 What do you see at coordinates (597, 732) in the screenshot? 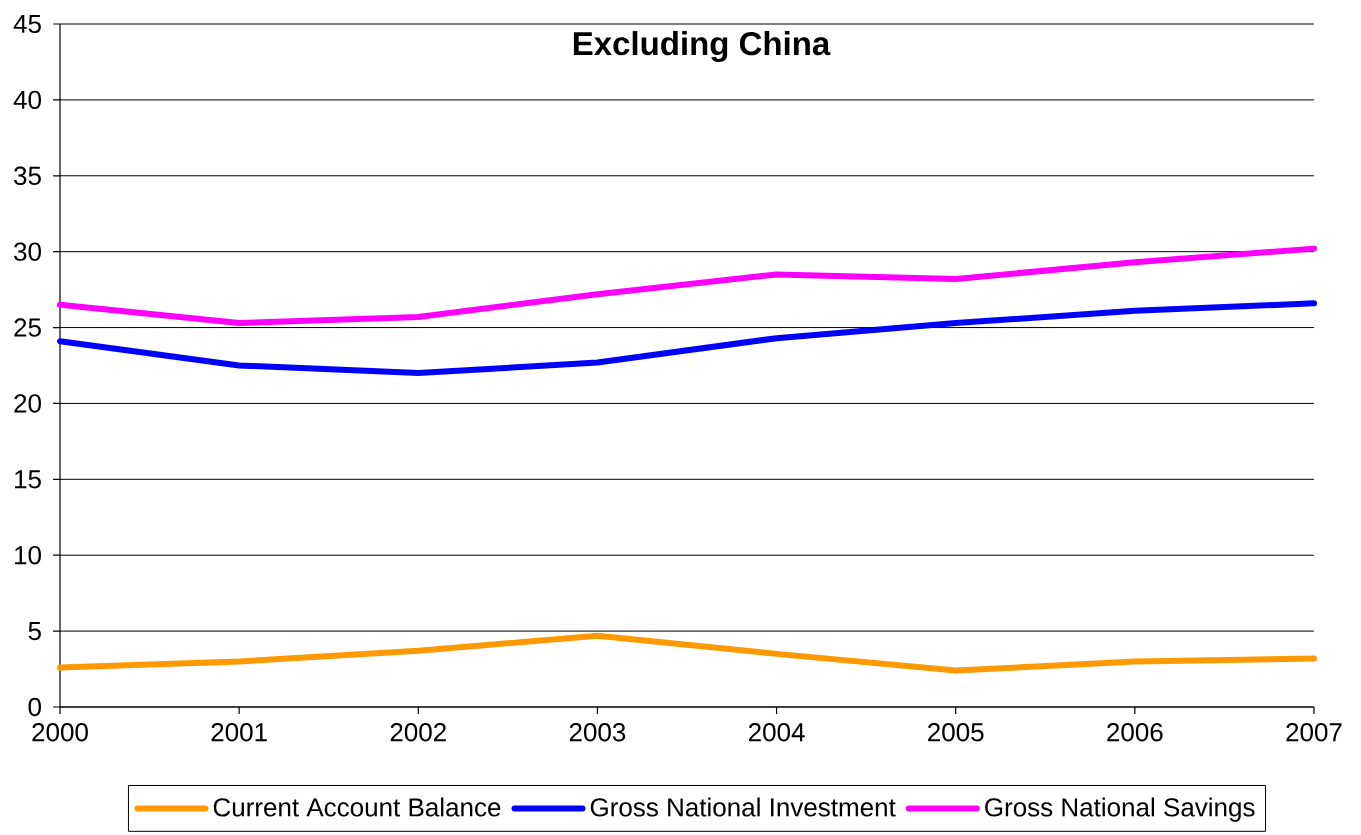
I see `x-tick-label: 2003` at bounding box center [597, 732].